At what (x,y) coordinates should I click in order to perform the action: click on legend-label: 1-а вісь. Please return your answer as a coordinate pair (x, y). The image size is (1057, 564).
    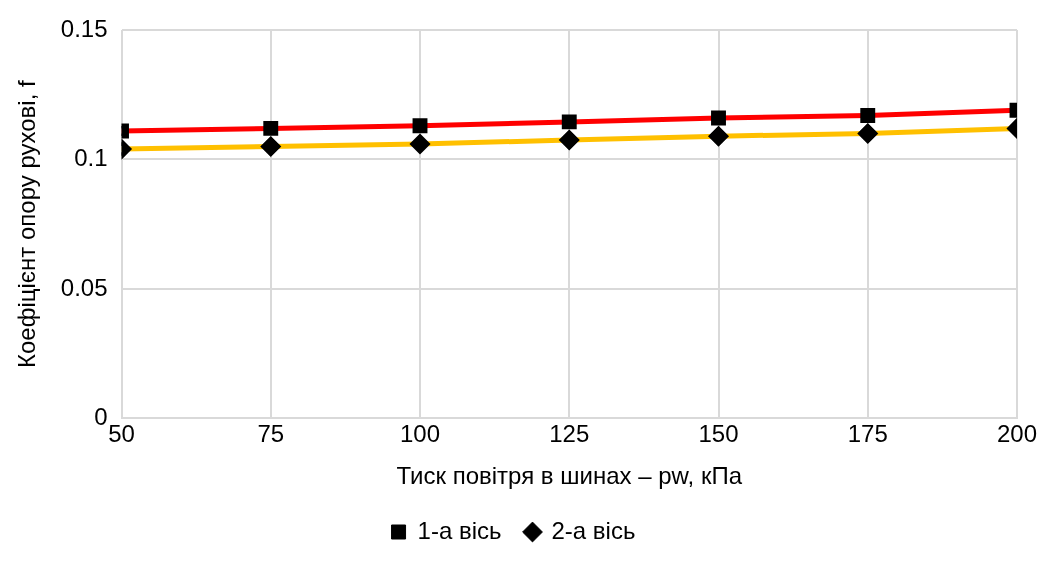
    Looking at the image, I should click on (459, 530).